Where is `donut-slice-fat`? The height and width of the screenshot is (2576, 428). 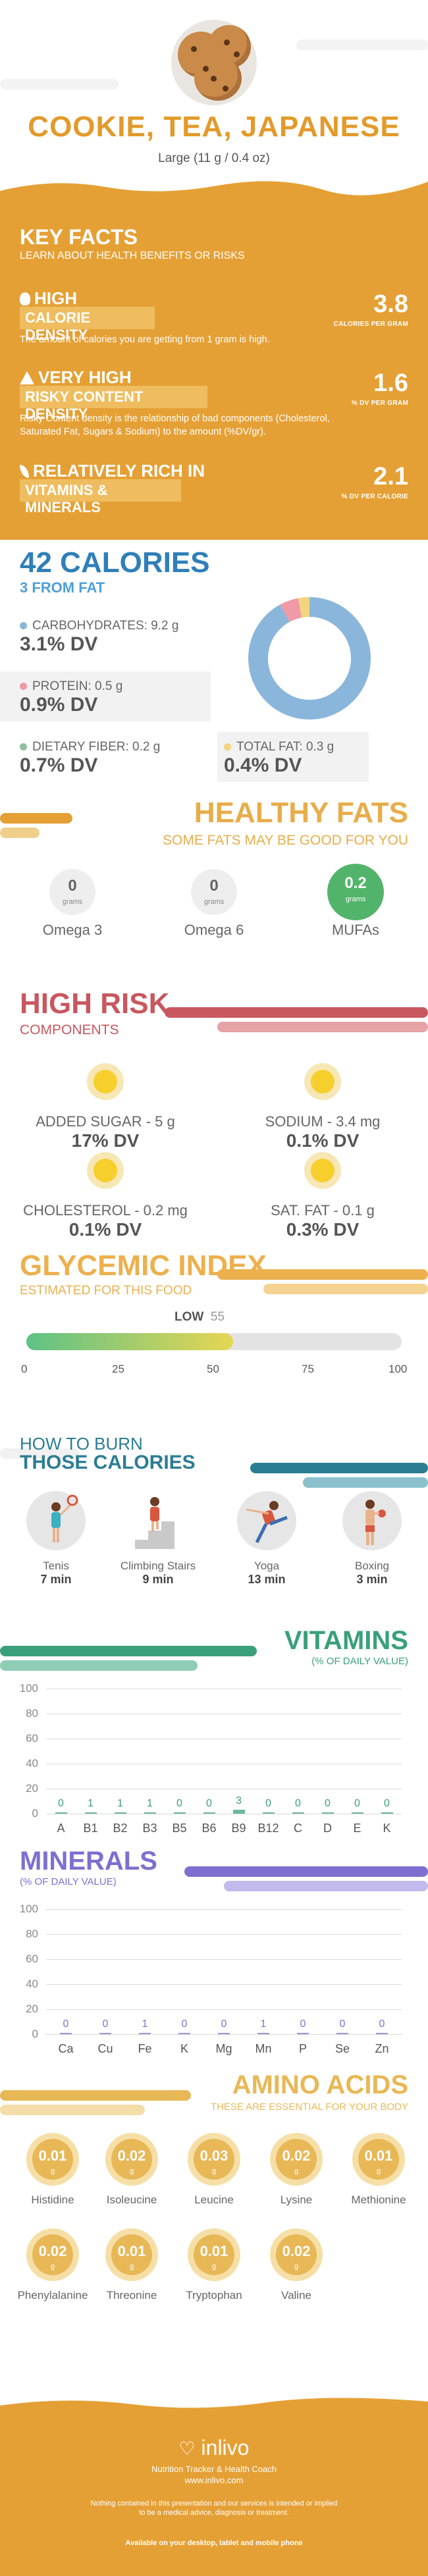 donut-slice-fat is located at coordinates (309, 658).